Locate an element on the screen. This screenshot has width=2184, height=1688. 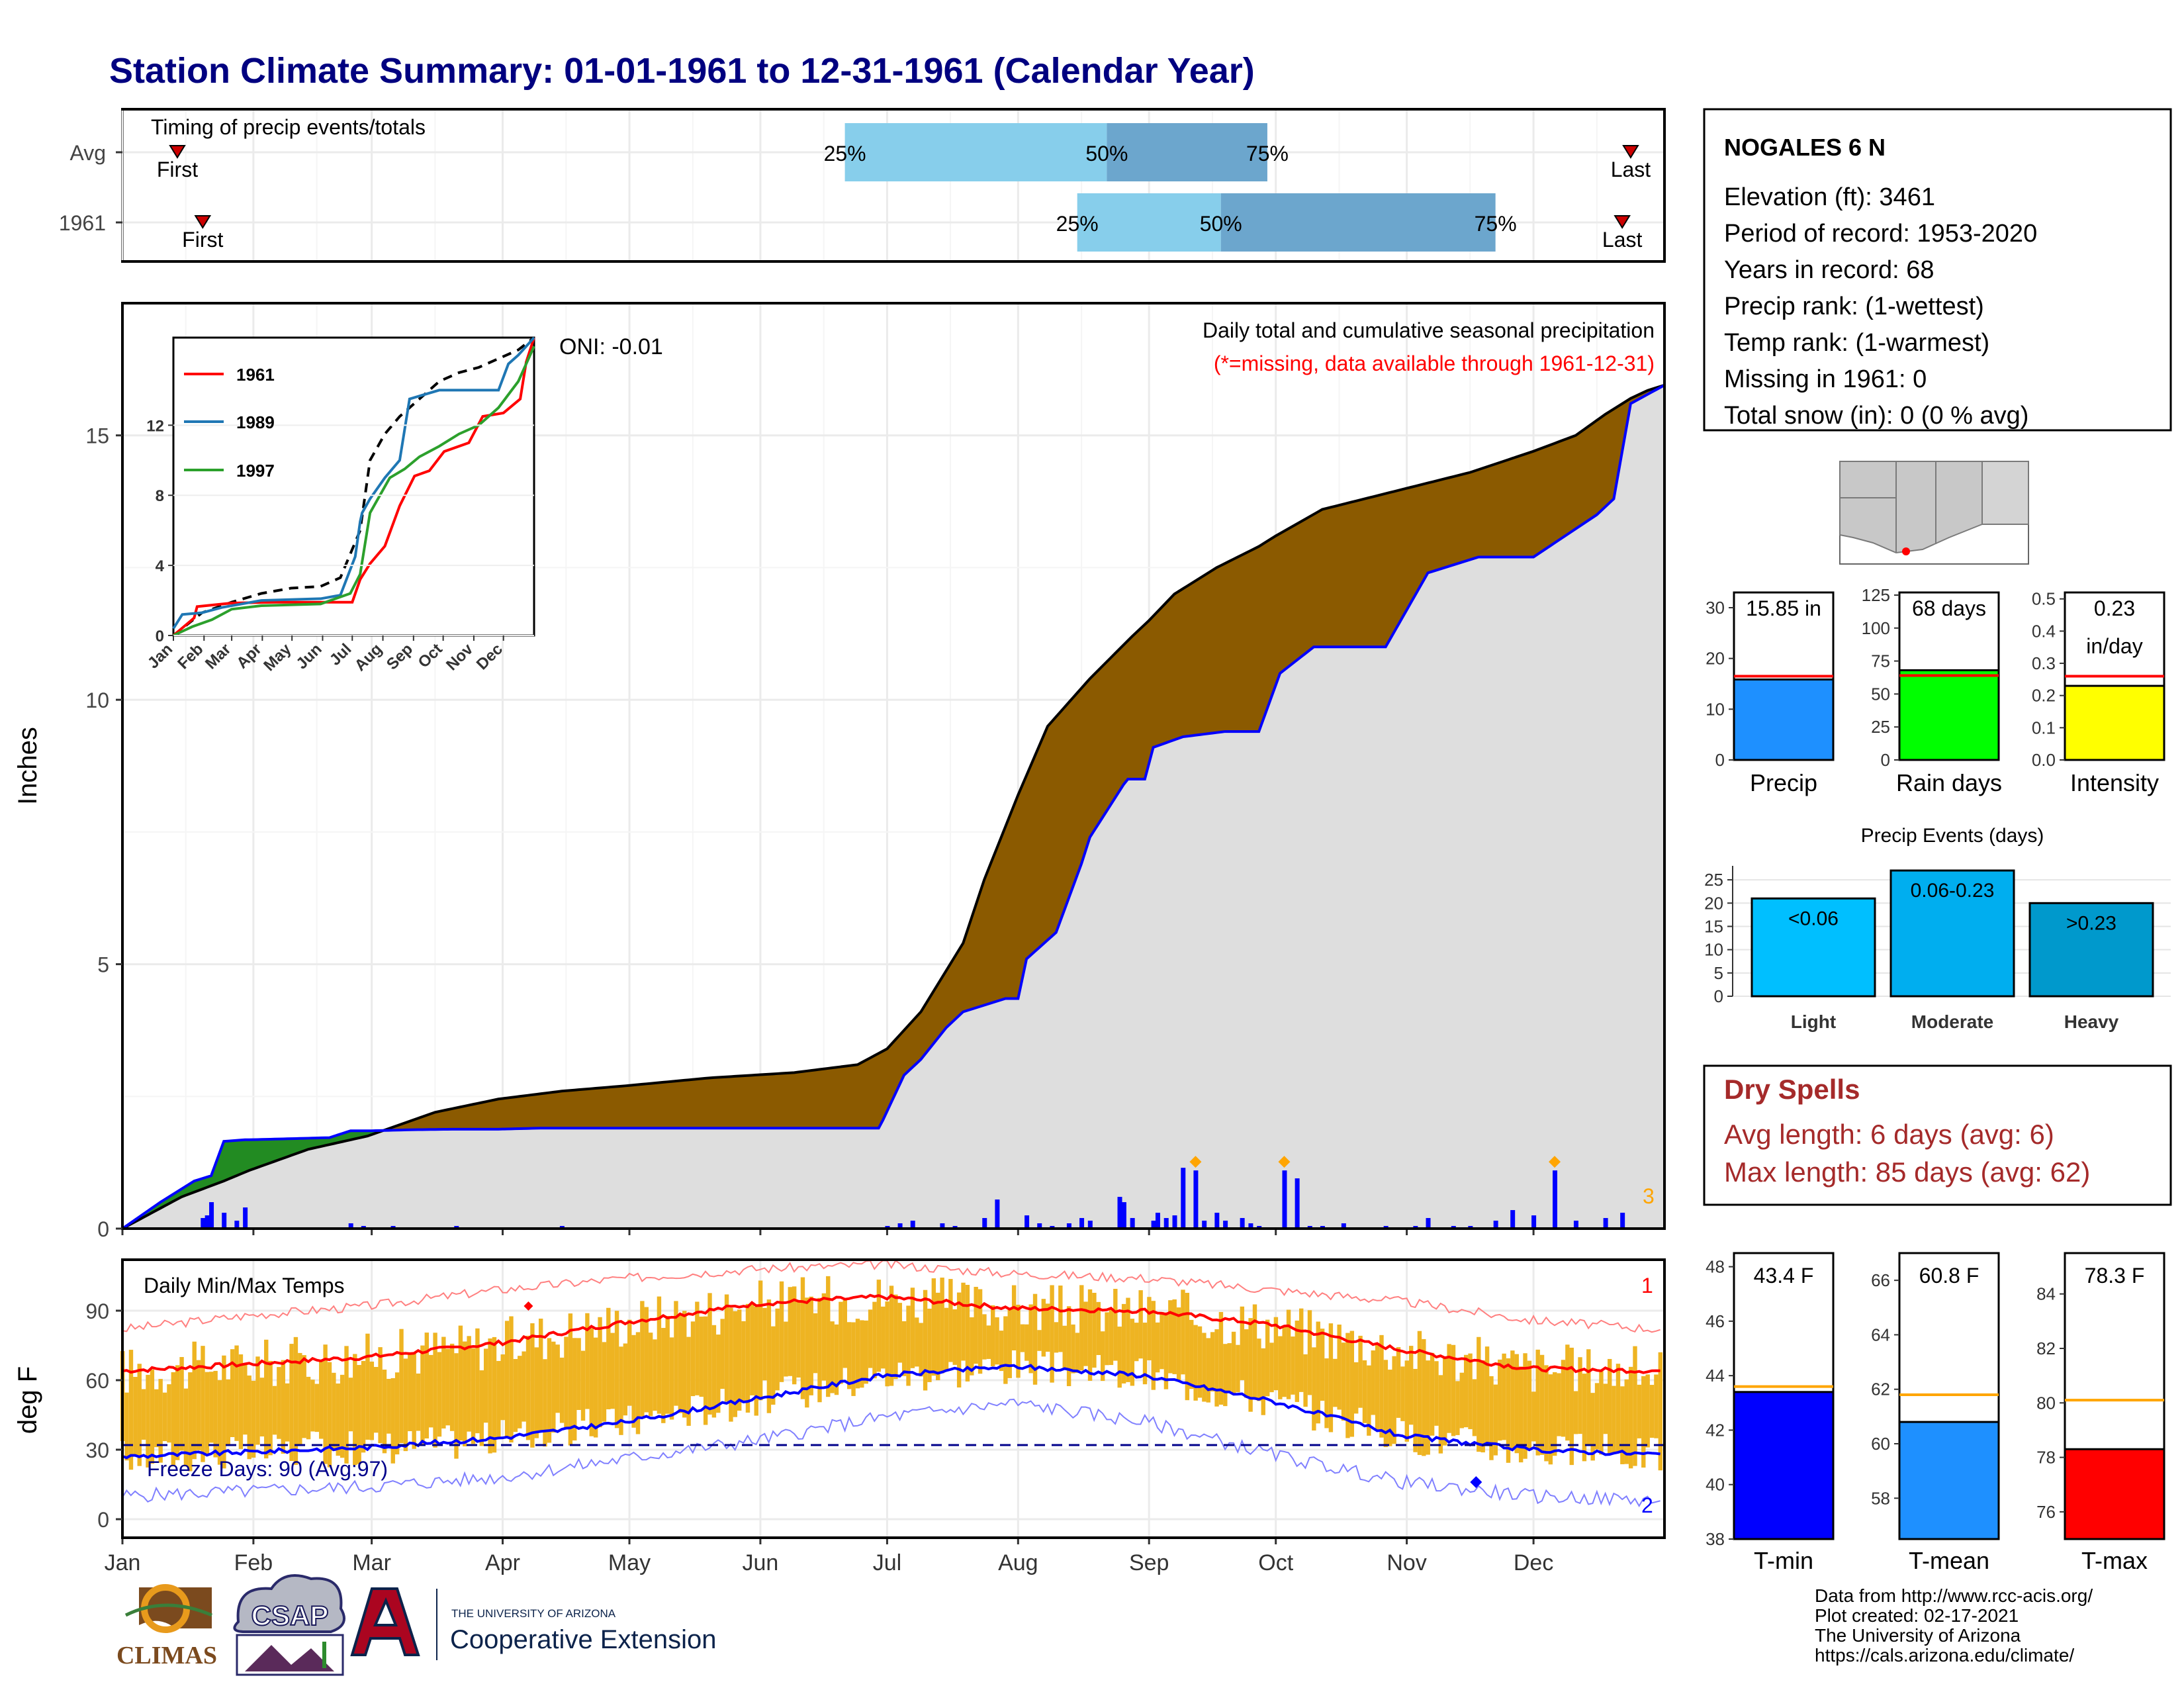
inset-ytick-label: 12 is located at coordinates (155, 426).